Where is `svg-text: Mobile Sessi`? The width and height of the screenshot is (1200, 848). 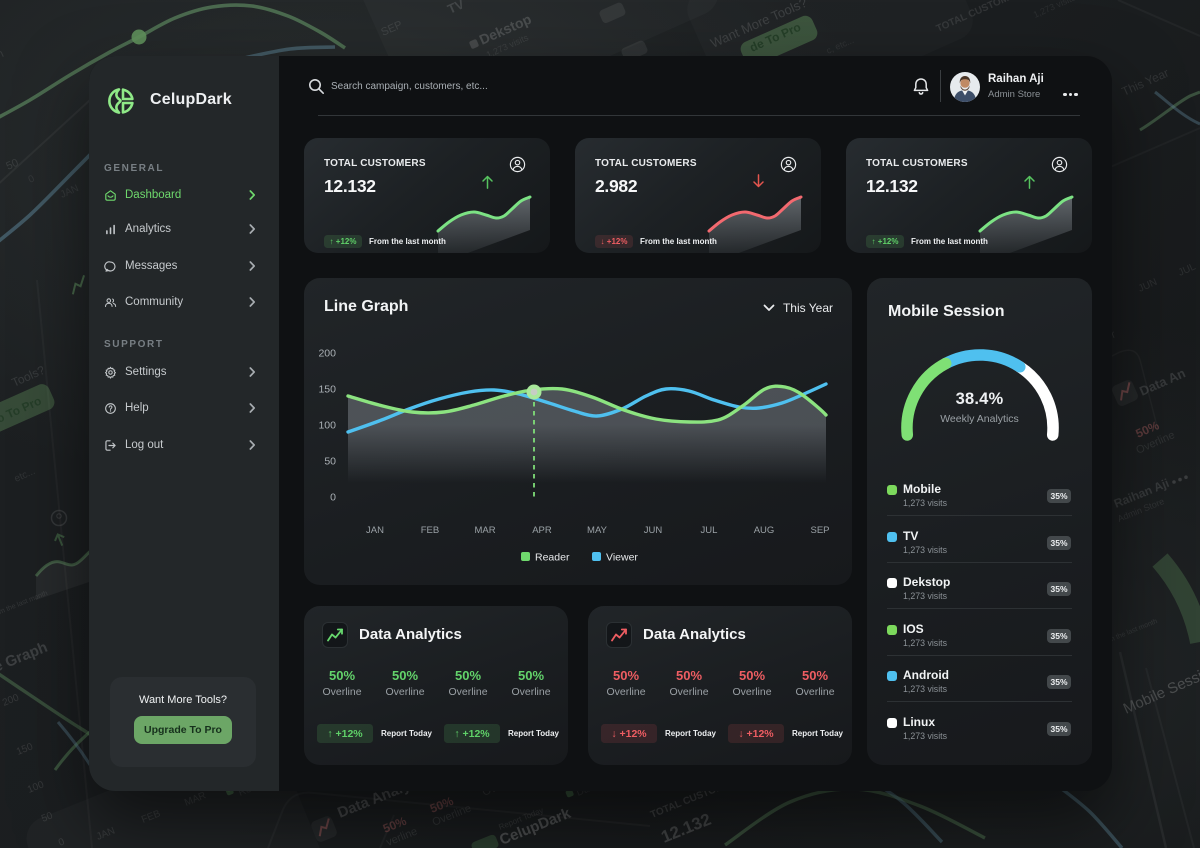
svg-text: Mobile Sessi is located at coordinates (1160, 693).